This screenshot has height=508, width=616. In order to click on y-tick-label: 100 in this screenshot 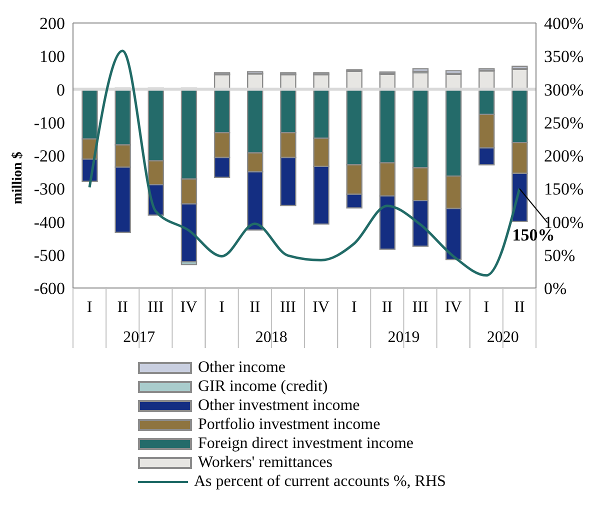, I will do `click(52, 56)`.